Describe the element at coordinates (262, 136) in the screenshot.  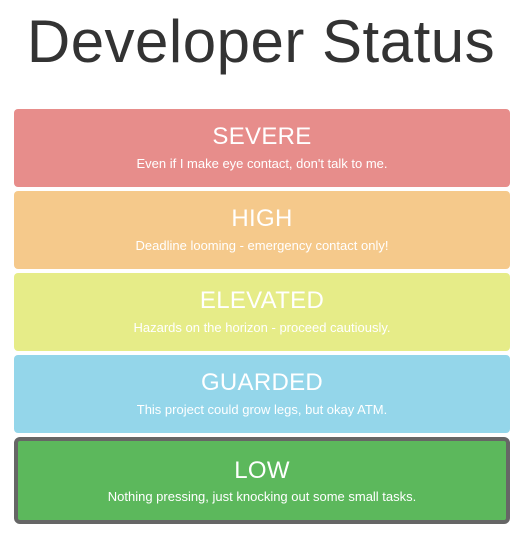
I see `level-name: SEVERE` at that location.